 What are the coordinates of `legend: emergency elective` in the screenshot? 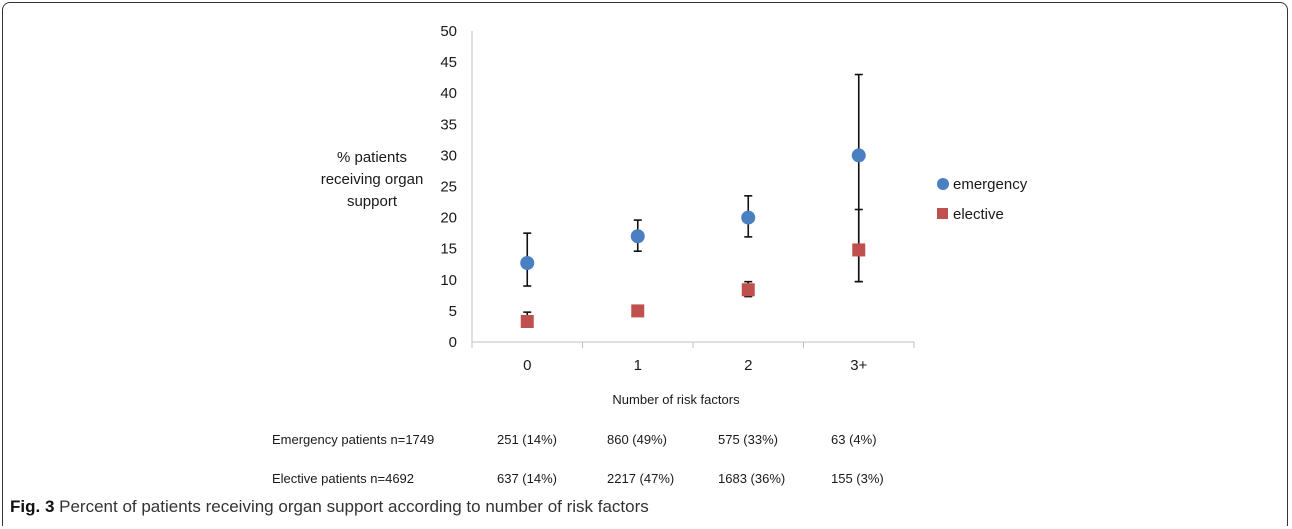 It's located at (982, 199).